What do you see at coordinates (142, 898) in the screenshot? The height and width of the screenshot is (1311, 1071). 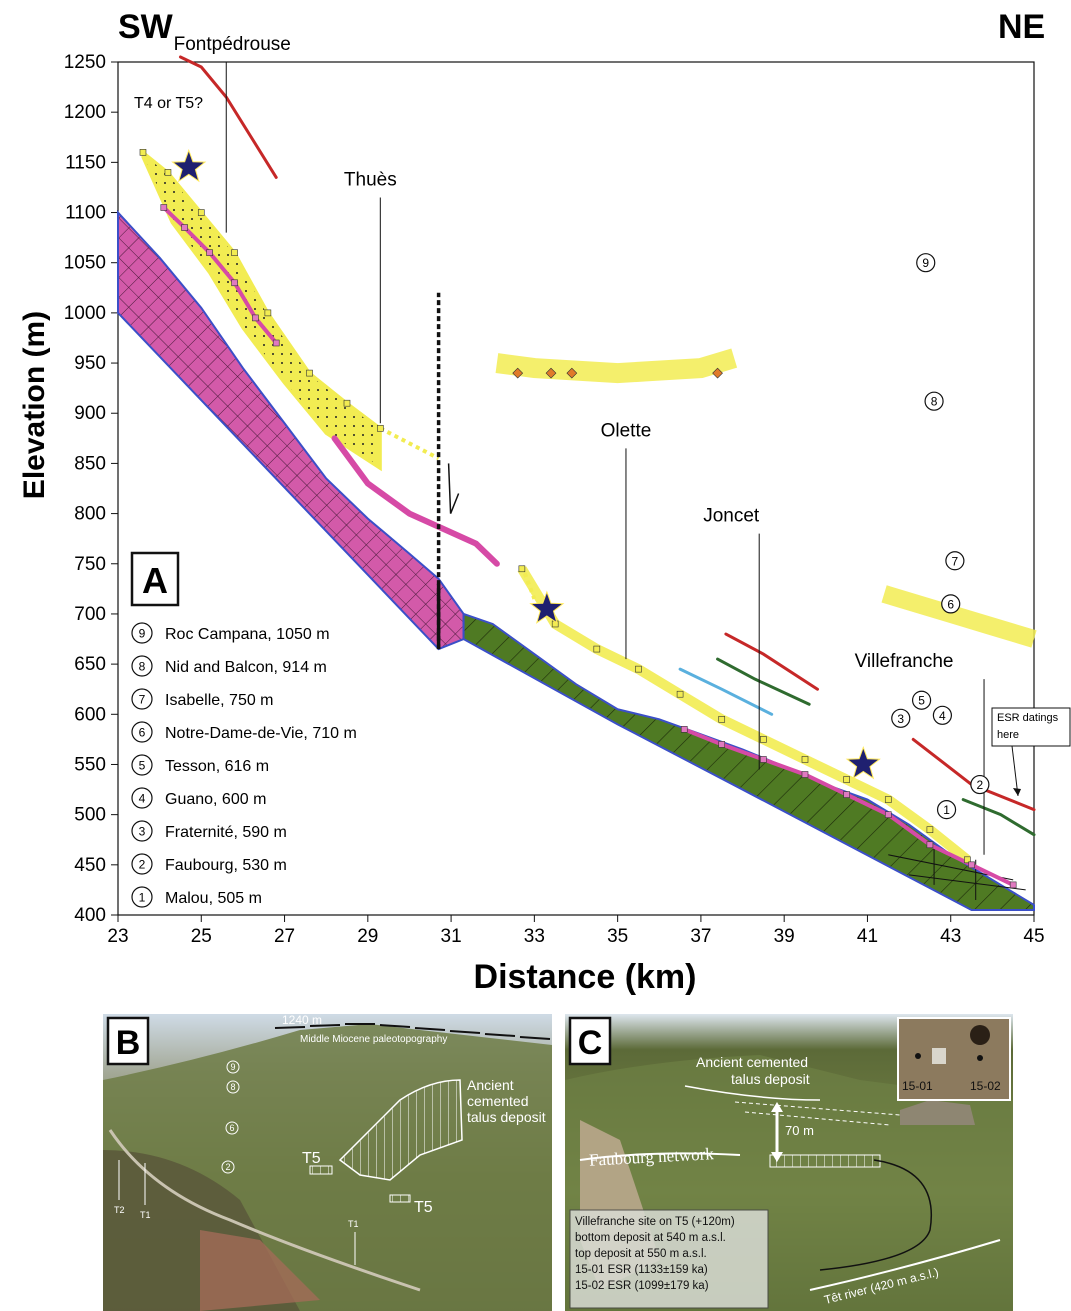 I see `legend-number: 1` at bounding box center [142, 898].